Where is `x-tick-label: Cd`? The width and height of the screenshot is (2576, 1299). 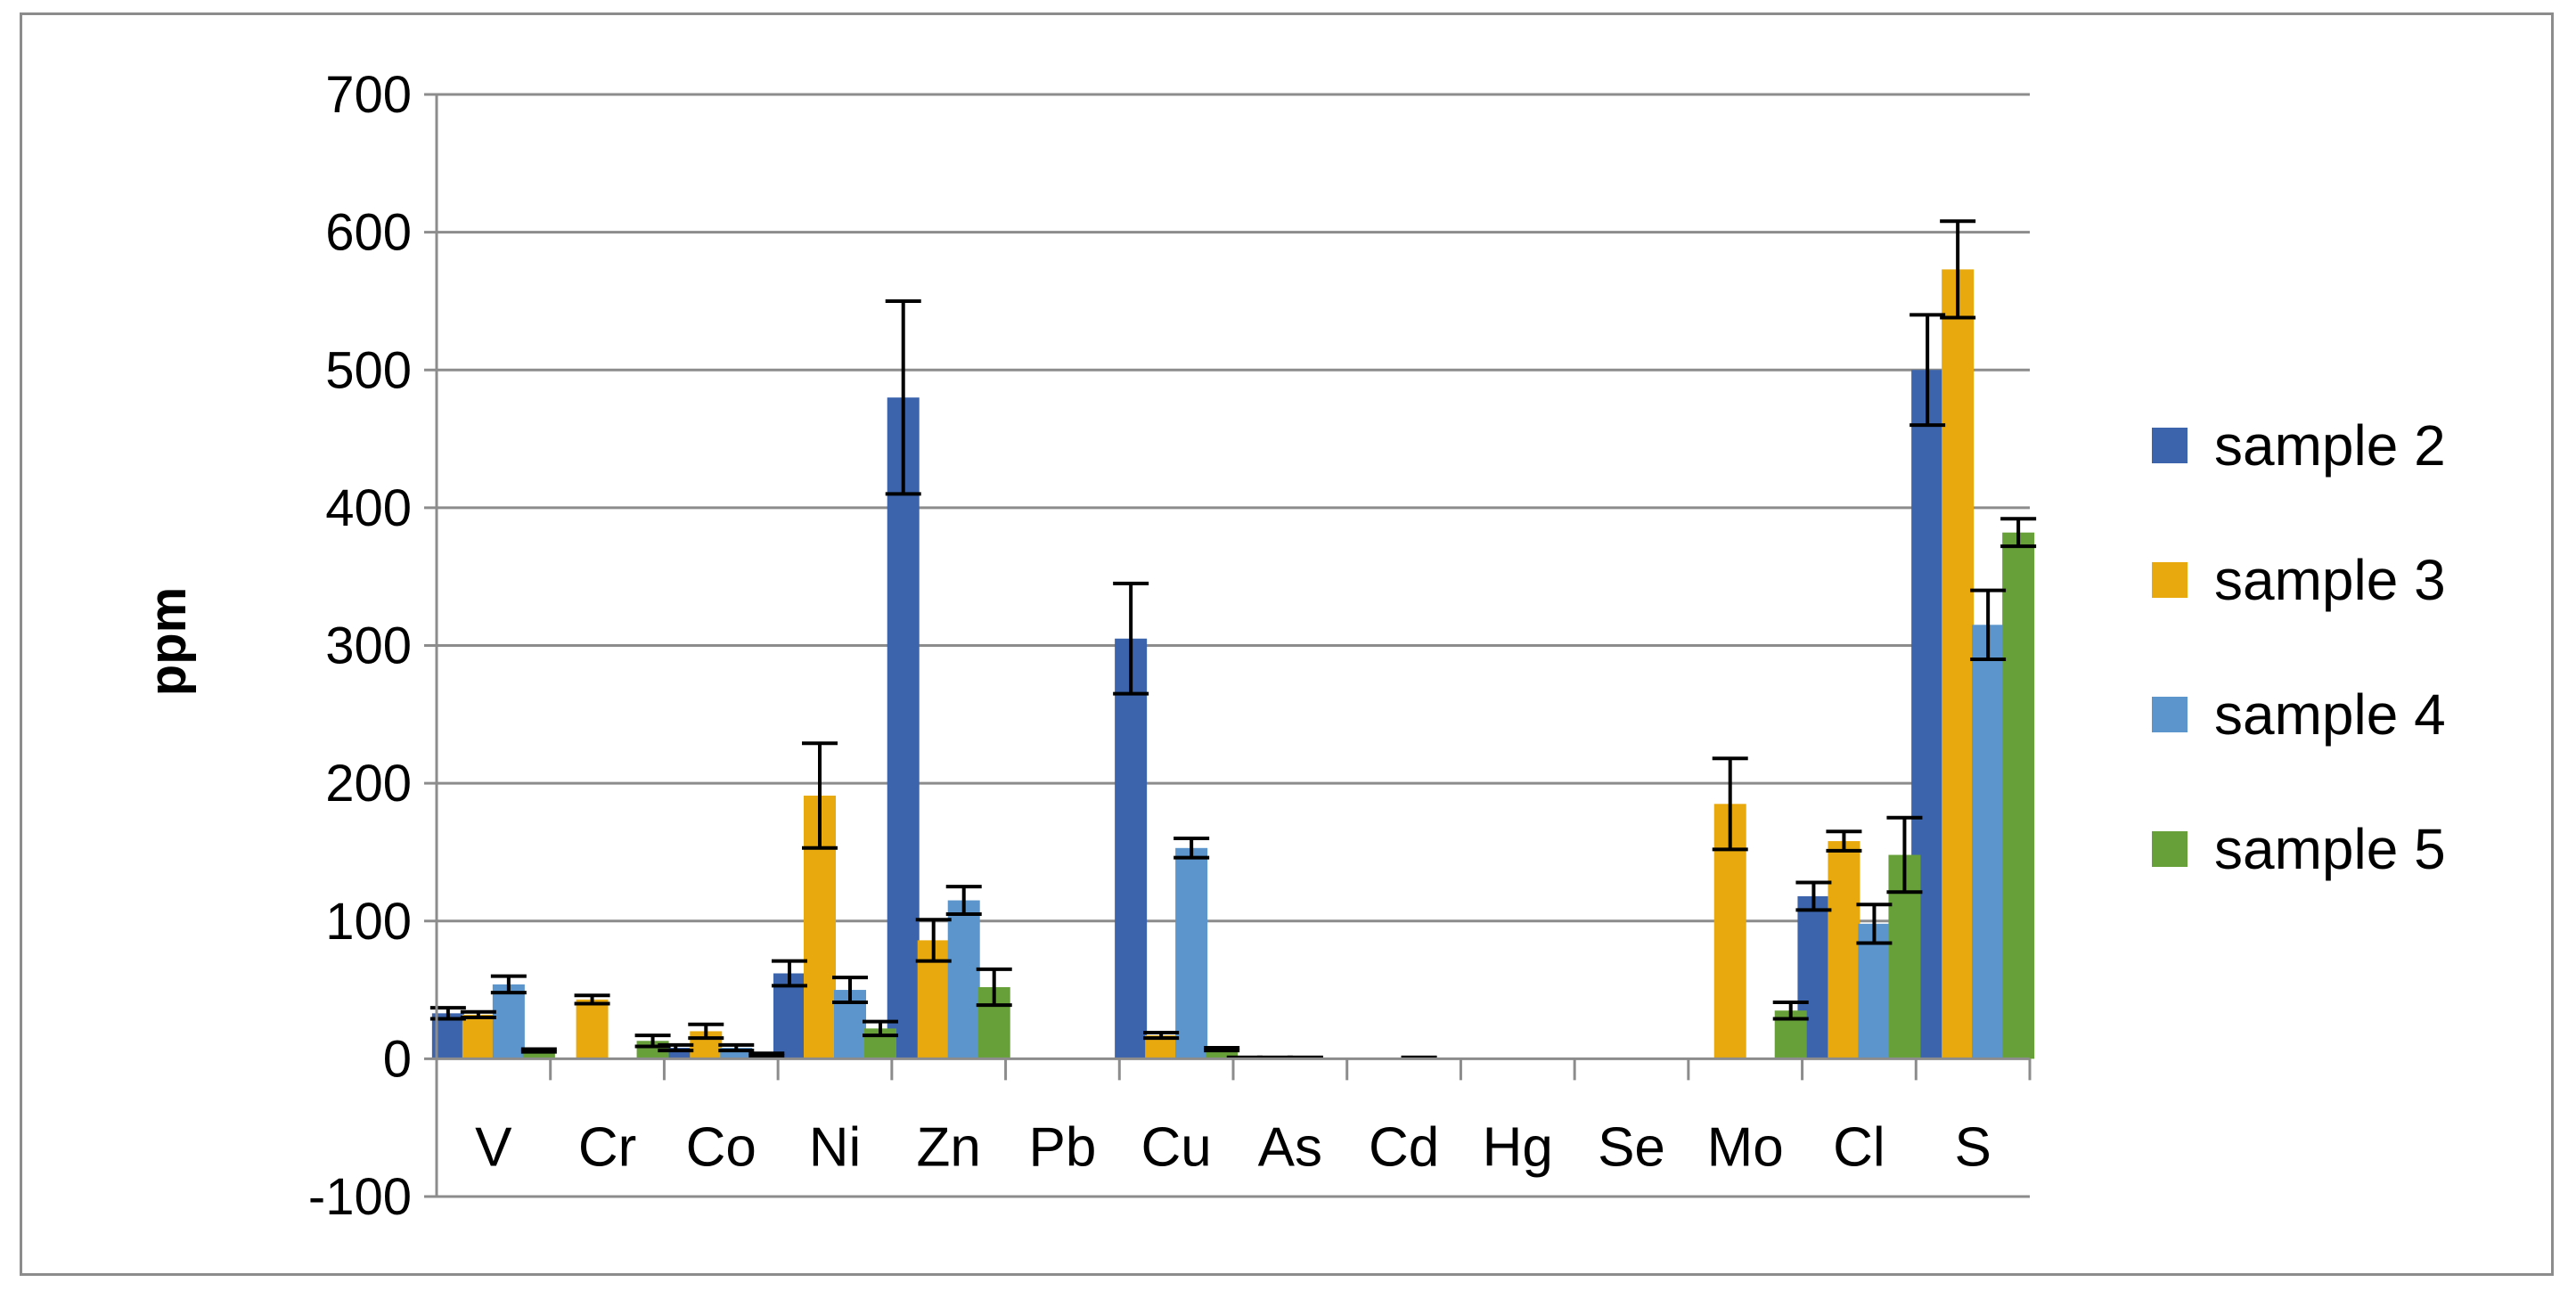 x-tick-label: Cd is located at coordinates (1404, 1147).